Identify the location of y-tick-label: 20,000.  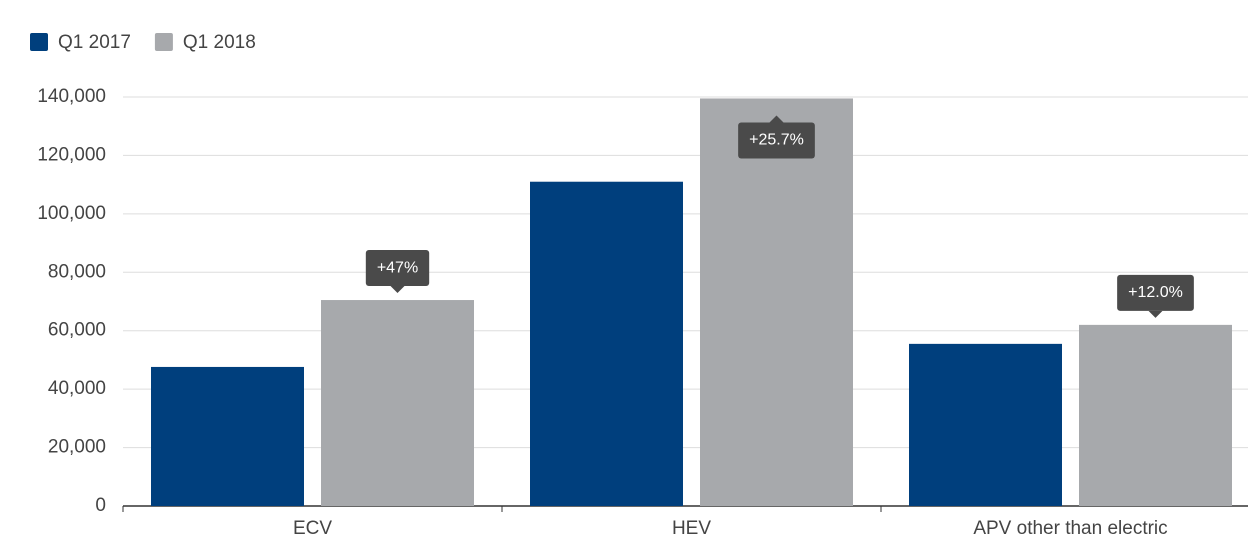
(77, 447).